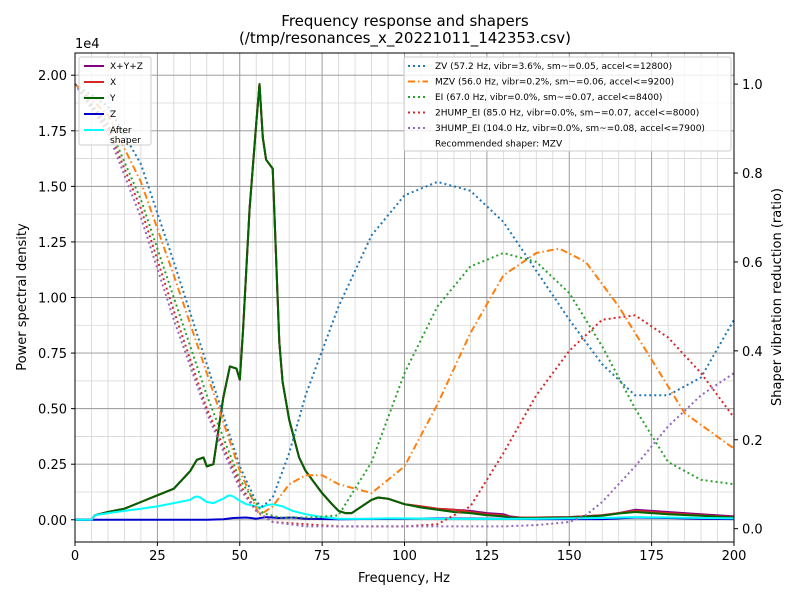 The height and width of the screenshot is (600, 800). What do you see at coordinates (52, 132) in the screenshot?
I see `y-tick-label: 1.75` at bounding box center [52, 132].